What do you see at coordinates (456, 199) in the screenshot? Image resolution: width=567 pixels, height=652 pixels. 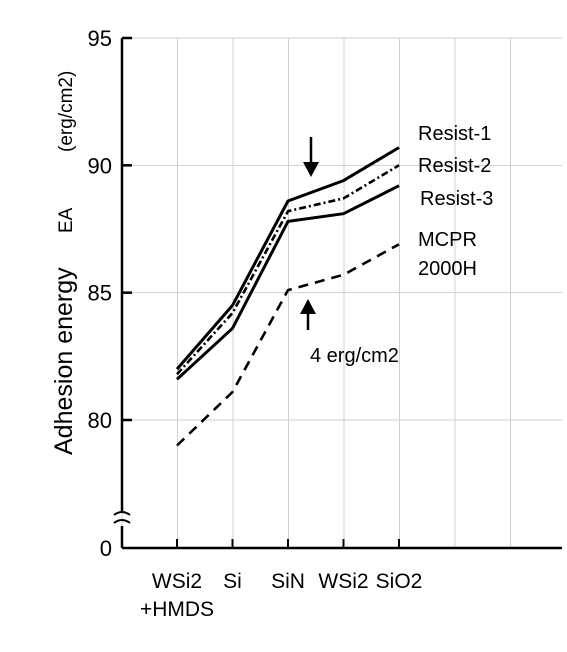 I see `series-label: Resist-3` at bounding box center [456, 199].